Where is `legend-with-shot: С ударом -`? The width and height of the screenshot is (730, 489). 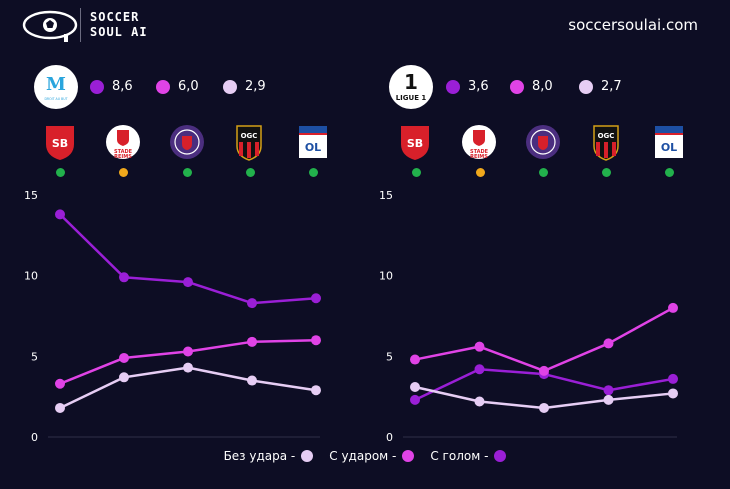
legend-with-shot: С ударом - is located at coordinates (372, 456).